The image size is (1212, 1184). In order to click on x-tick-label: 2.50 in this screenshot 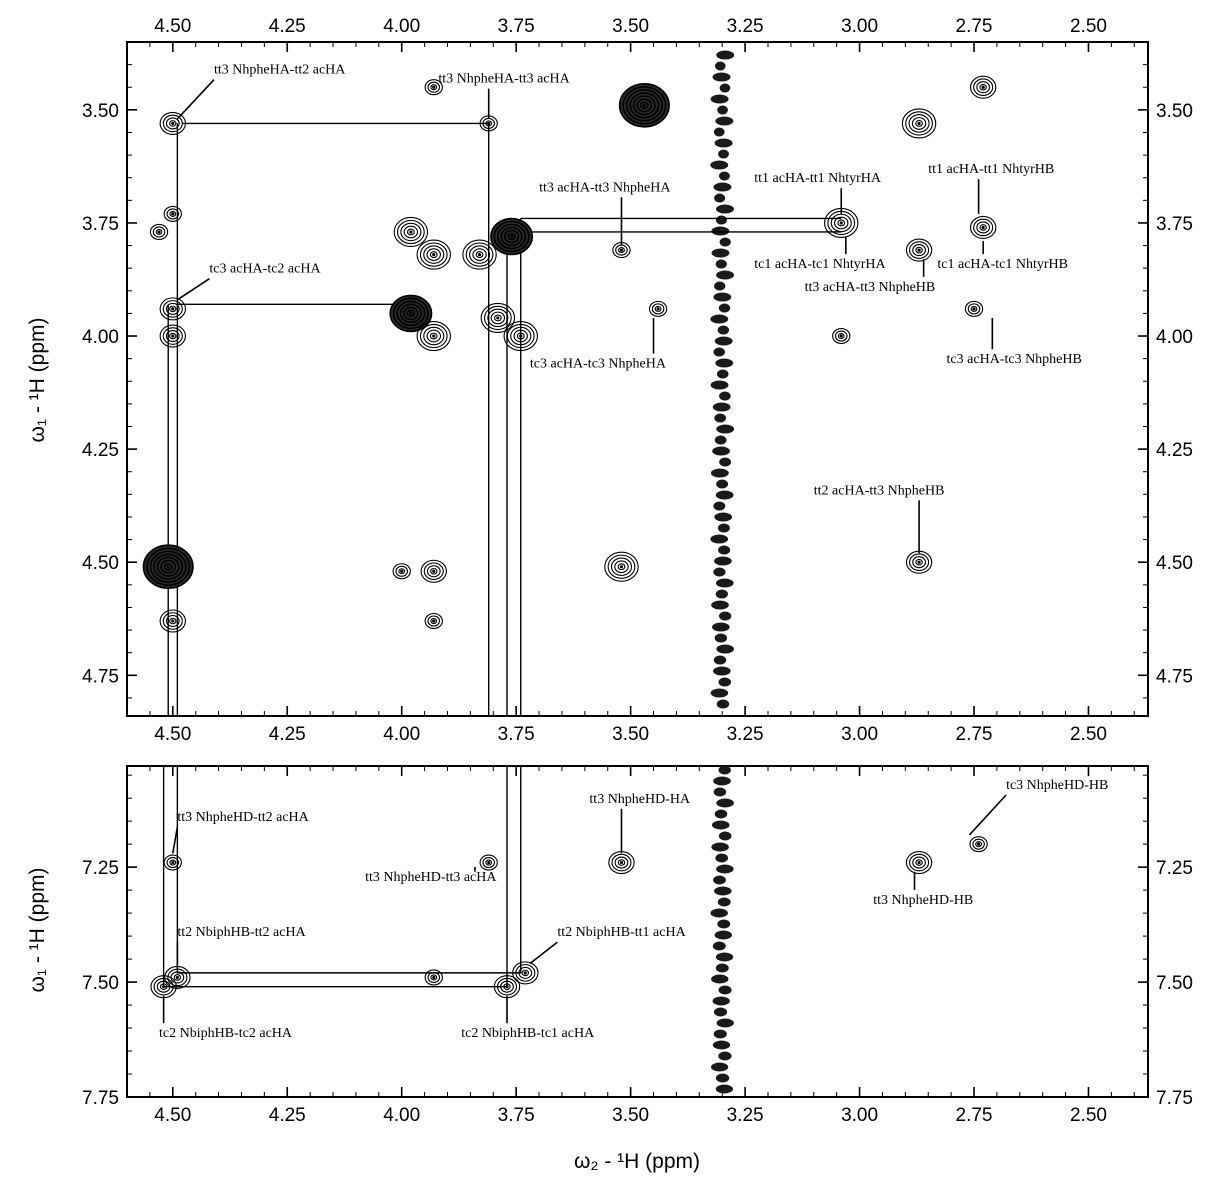, I will do `click(1088, 1115)`.